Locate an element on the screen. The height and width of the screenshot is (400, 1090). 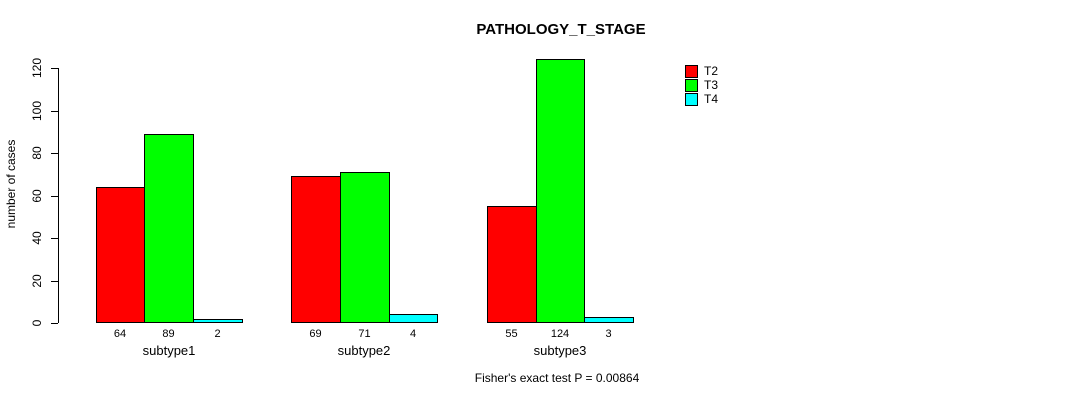
bar-T4-subtype1 is located at coordinates (218, 321).